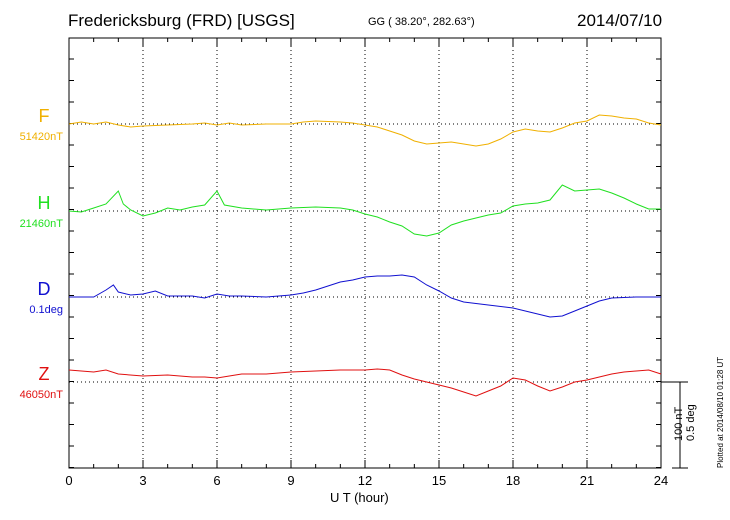 Image resolution: width=730 pixels, height=520 pixels. What do you see at coordinates (439, 480) in the screenshot?
I see `x-tick-label-15: 15` at bounding box center [439, 480].